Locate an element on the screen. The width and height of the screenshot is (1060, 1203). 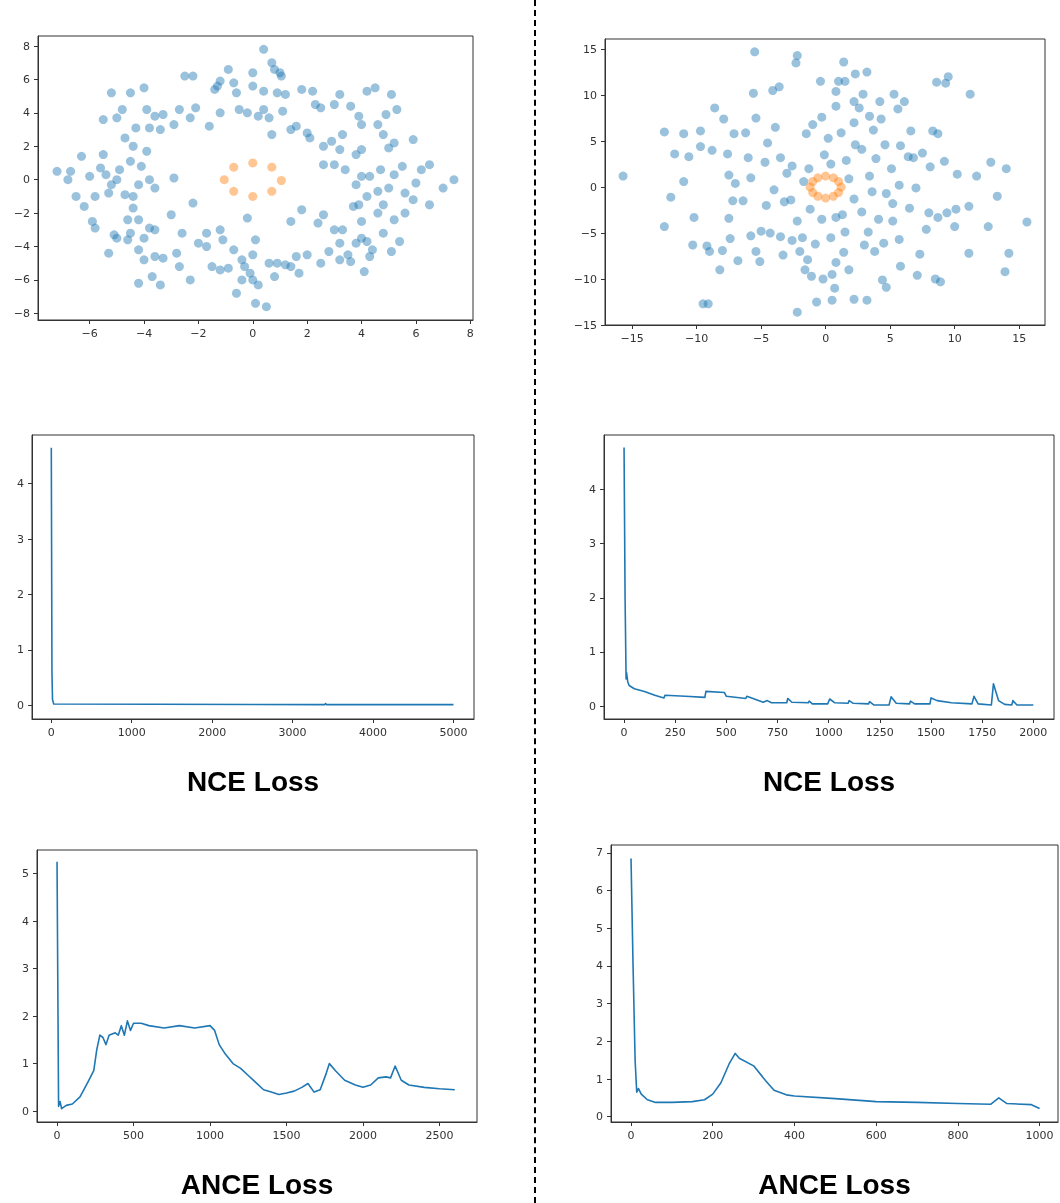
x-tick-label: 1250 is located at coordinates (879, 732).